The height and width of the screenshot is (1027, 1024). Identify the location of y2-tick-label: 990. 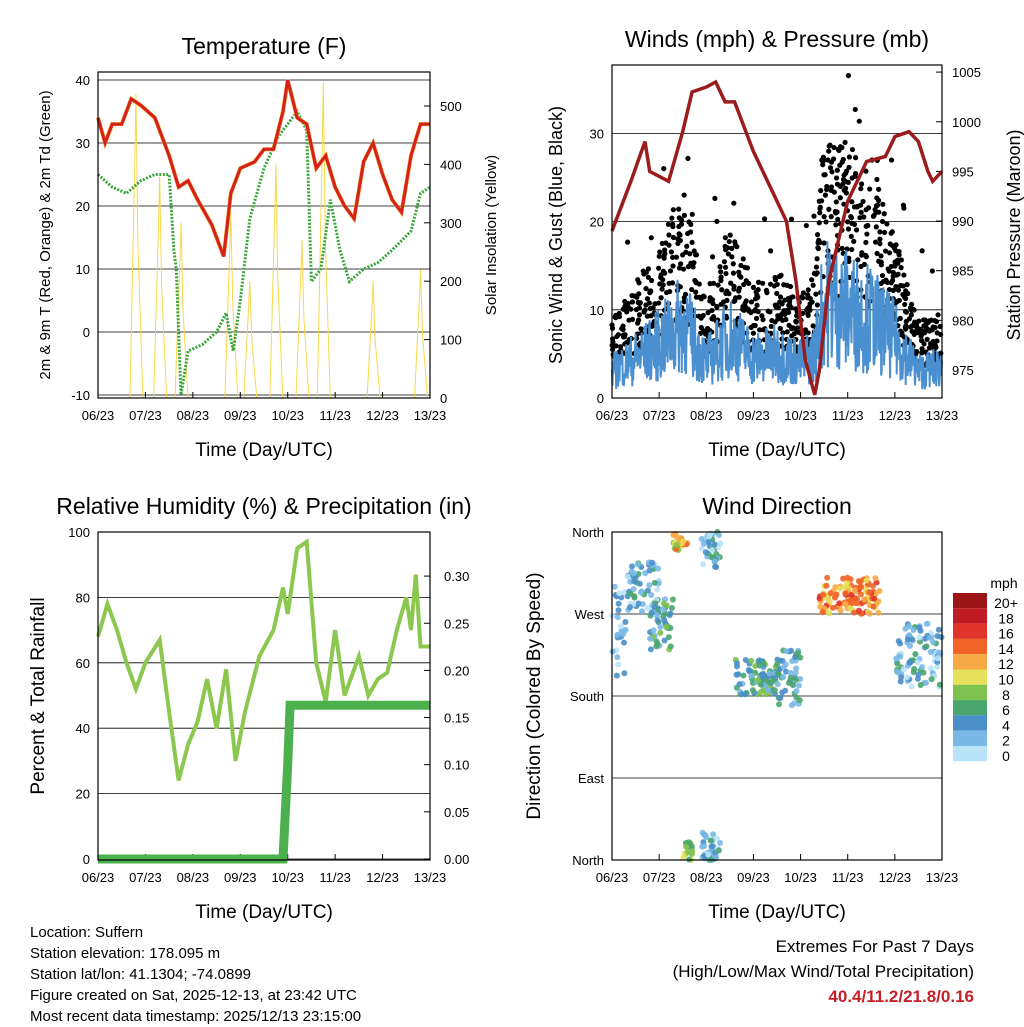
(963, 221).